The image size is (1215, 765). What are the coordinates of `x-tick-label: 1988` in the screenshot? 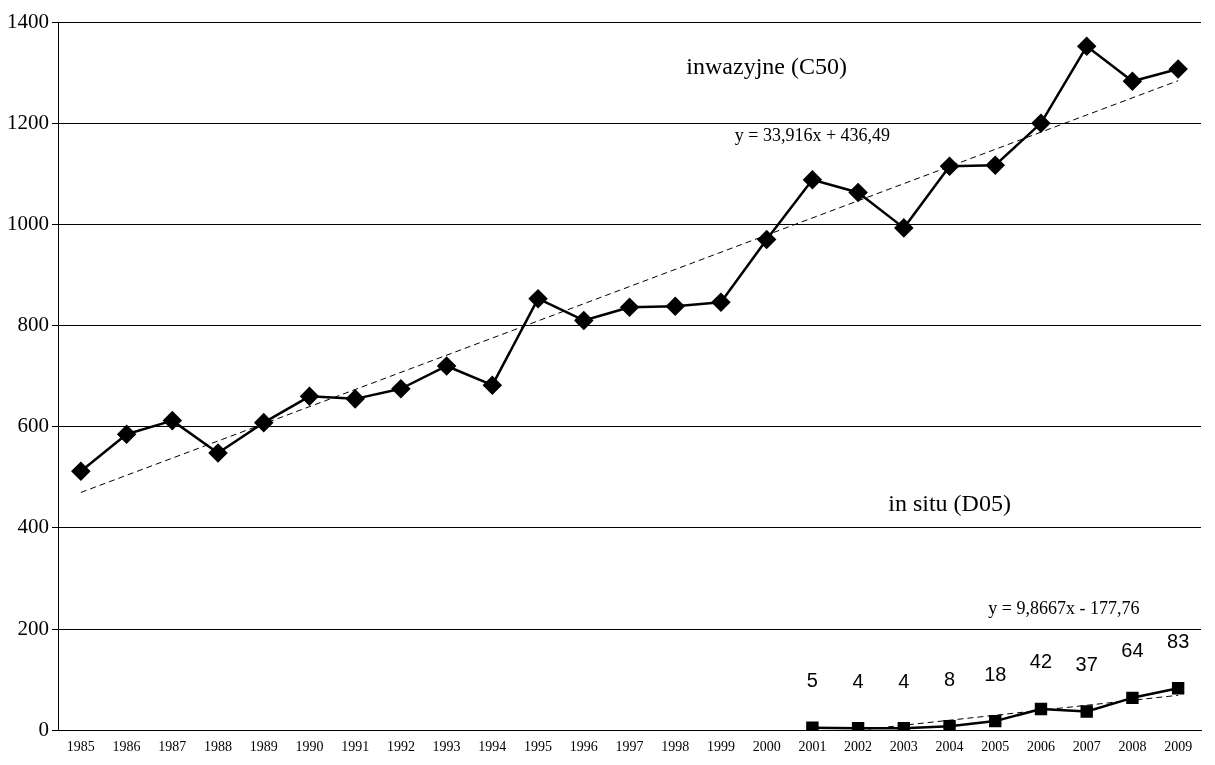 It's located at (218, 747).